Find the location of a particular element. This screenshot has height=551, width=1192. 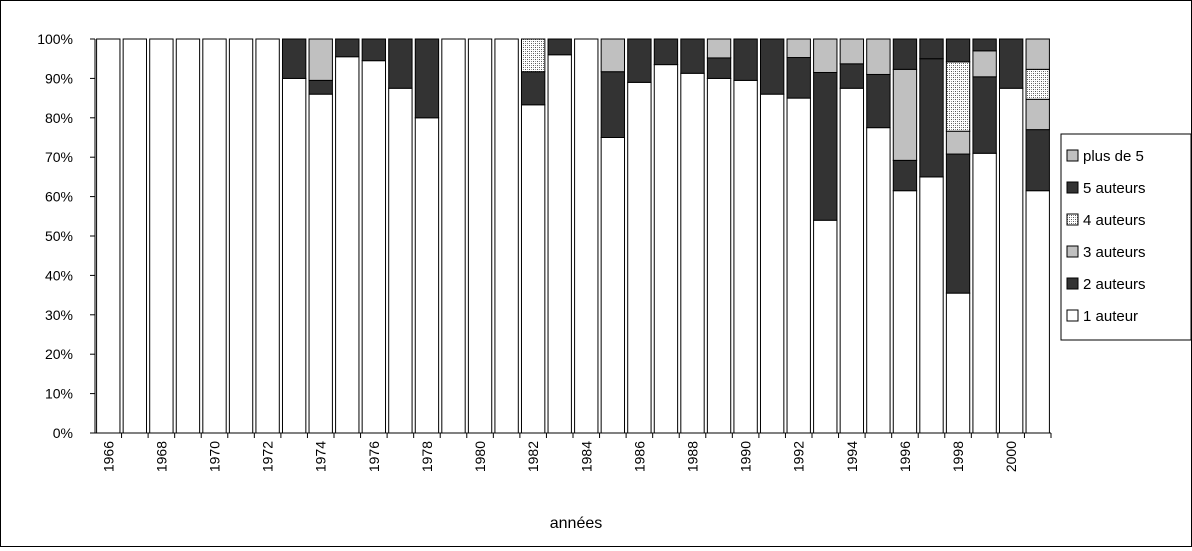

y-tick-labels: 0% 10% 20% 30% 40% 50% 60% 70% 80% 90% 100% is located at coordinates (55, 236).